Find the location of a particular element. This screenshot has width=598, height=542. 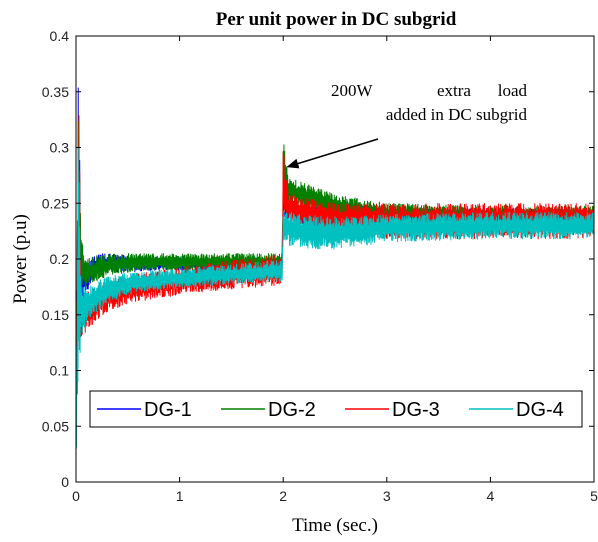

y-tick-label: 0.35 is located at coordinates (55, 92).